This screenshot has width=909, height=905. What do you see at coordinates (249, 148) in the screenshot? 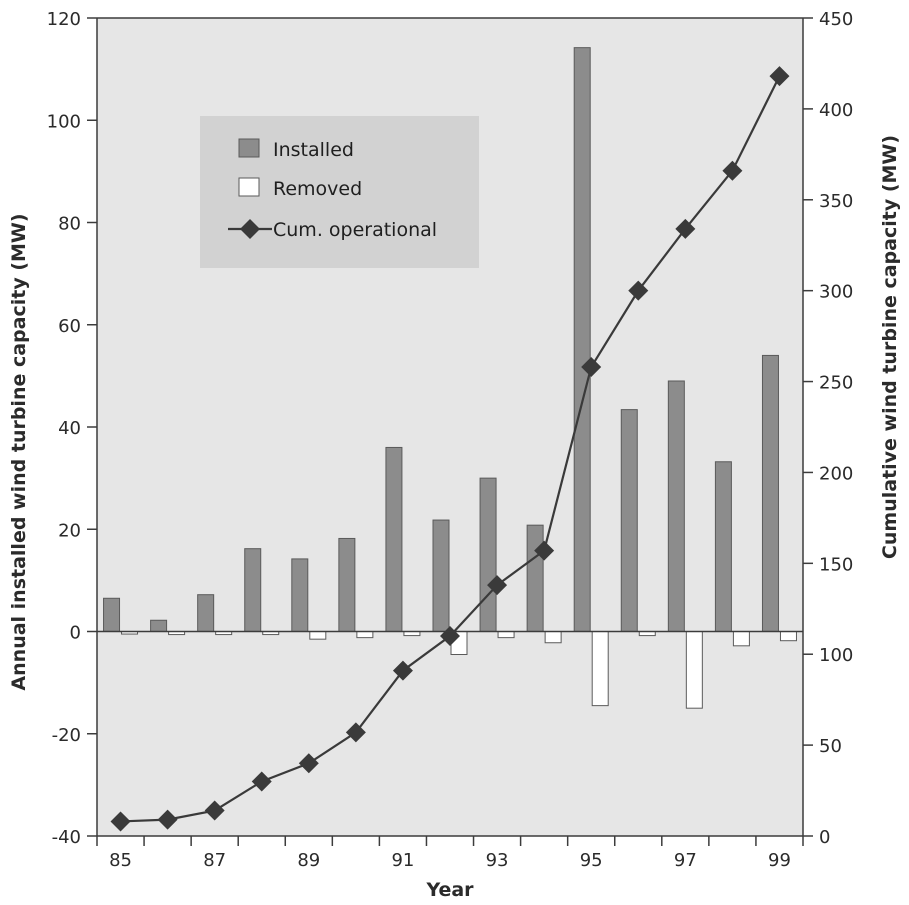
I see `legend-swatch-installed` at bounding box center [249, 148].